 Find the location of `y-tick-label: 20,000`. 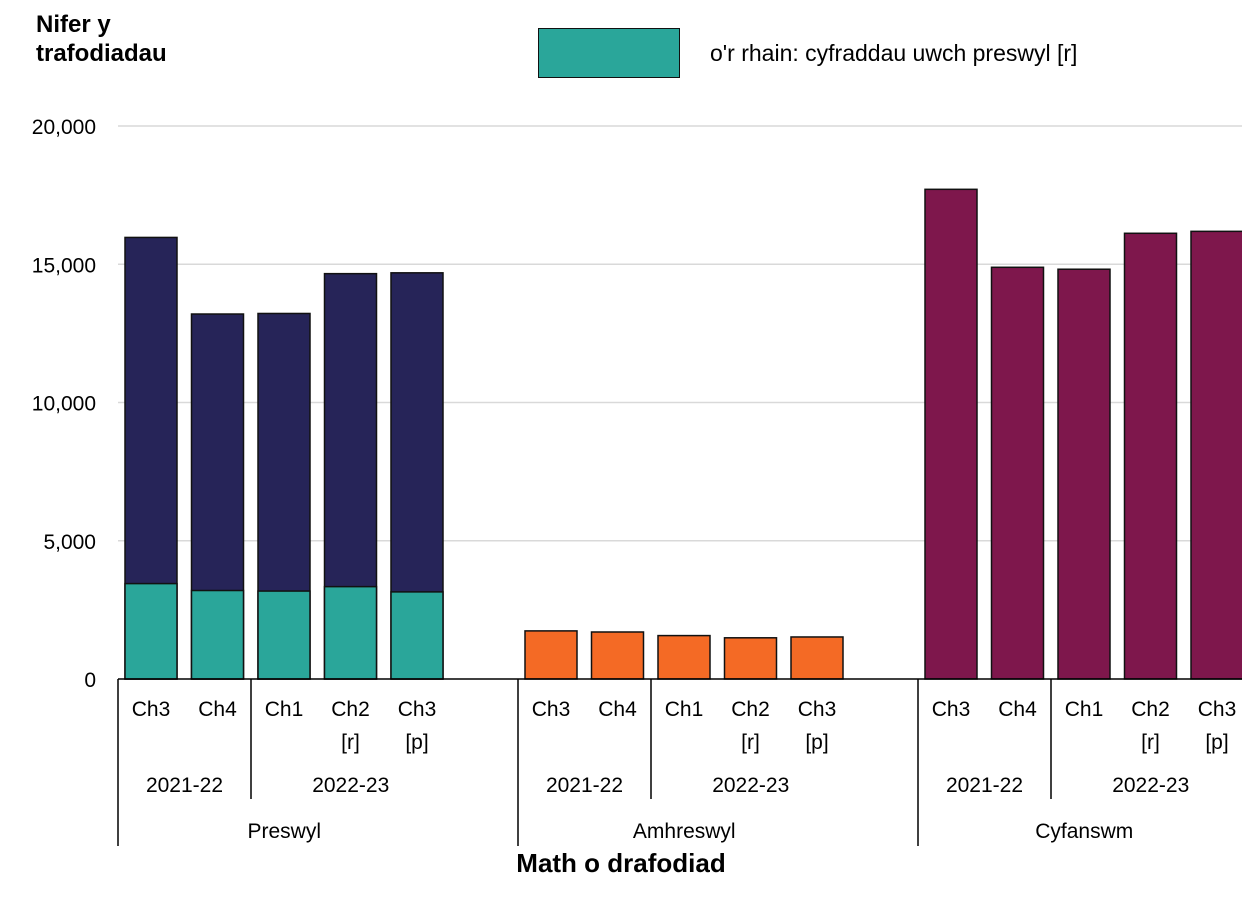

y-tick-label: 20,000 is located at coordinates (64, 127).